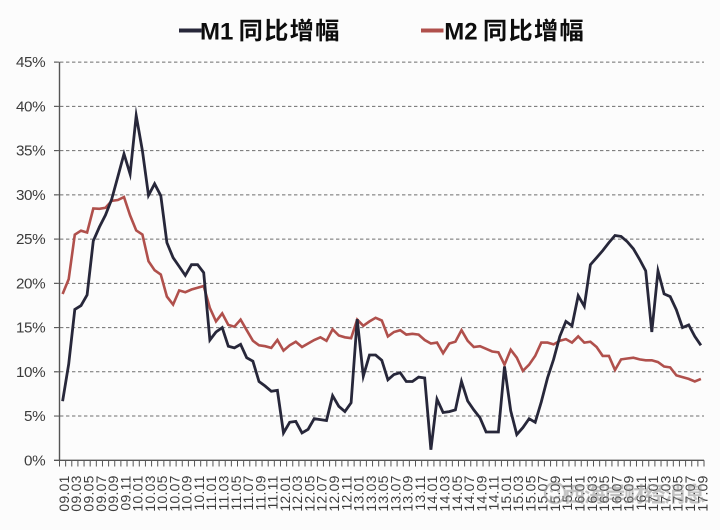  I want to click on svg-text: 10.09, so click(187, 493).